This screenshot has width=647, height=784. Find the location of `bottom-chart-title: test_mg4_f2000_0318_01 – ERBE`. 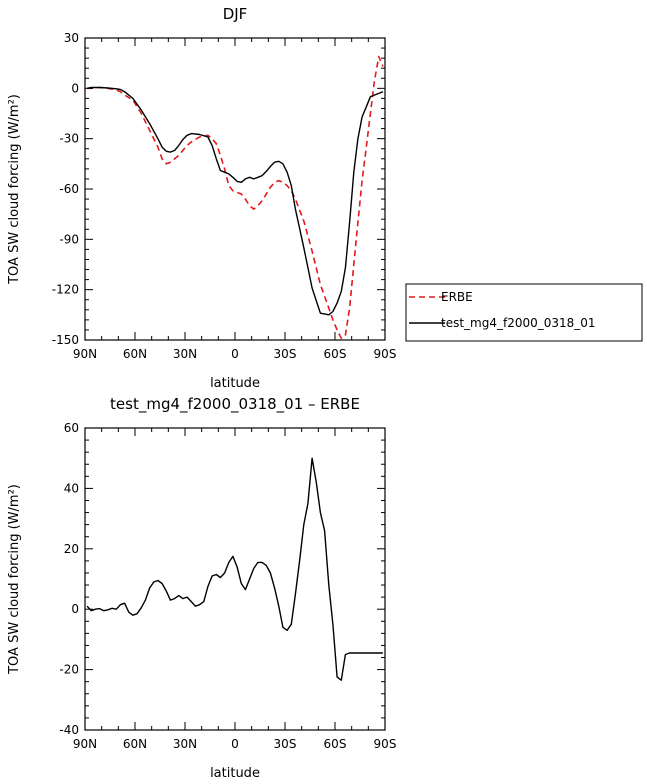

bottom-chart-title: test_mg4_f2000_0318_01 – ERBE is located at coordinates (235, 404).